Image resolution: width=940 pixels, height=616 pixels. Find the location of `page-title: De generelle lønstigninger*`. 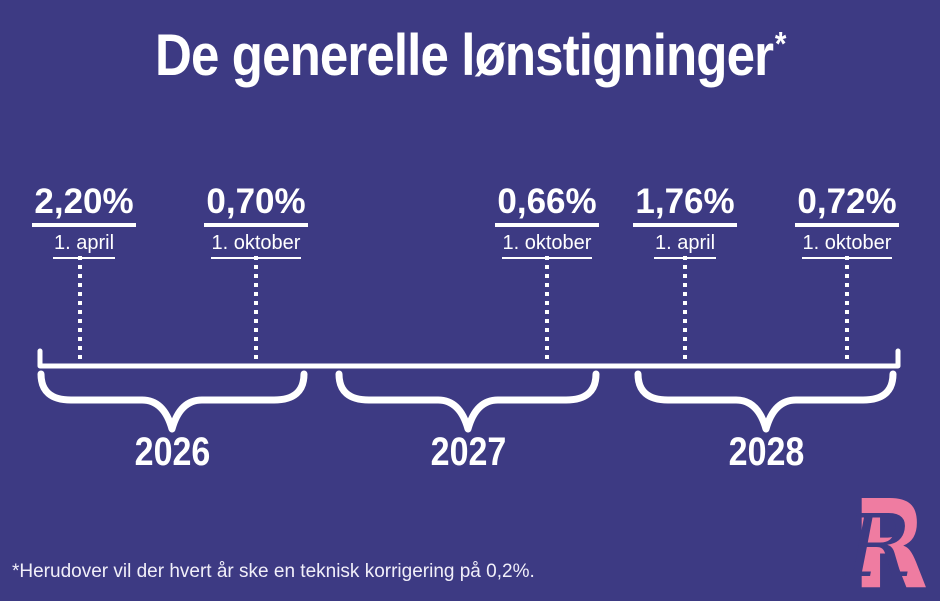

page-title: De generelle lønstigninger* is located at coordinates (470, 55).